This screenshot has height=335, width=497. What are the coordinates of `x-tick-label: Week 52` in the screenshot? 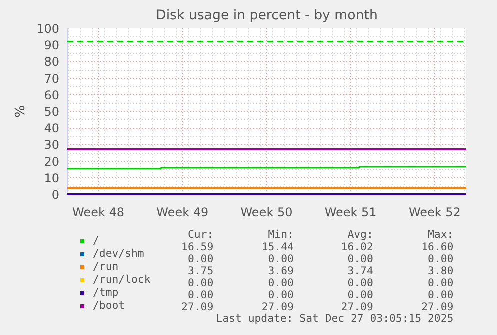 It's located at (434, 213).